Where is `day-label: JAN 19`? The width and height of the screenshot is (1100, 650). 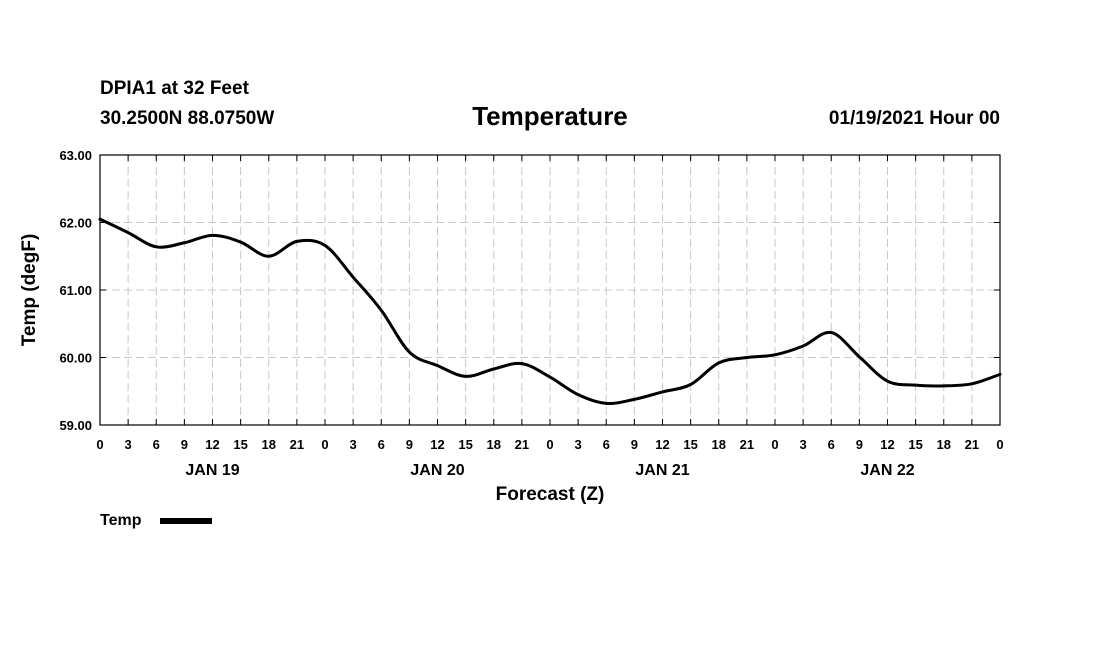
day-label: JAN 19 is located at coordinates (212, 470).